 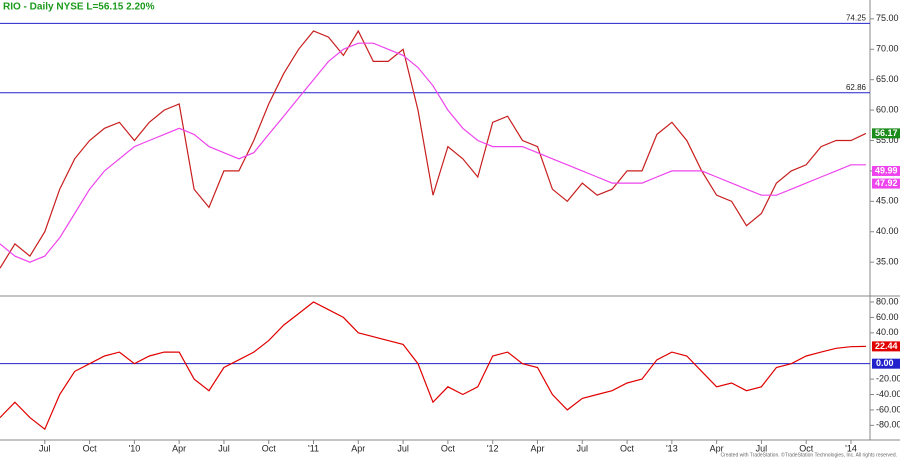 I want to click on zero-label-box, so click(x=886, y=363).